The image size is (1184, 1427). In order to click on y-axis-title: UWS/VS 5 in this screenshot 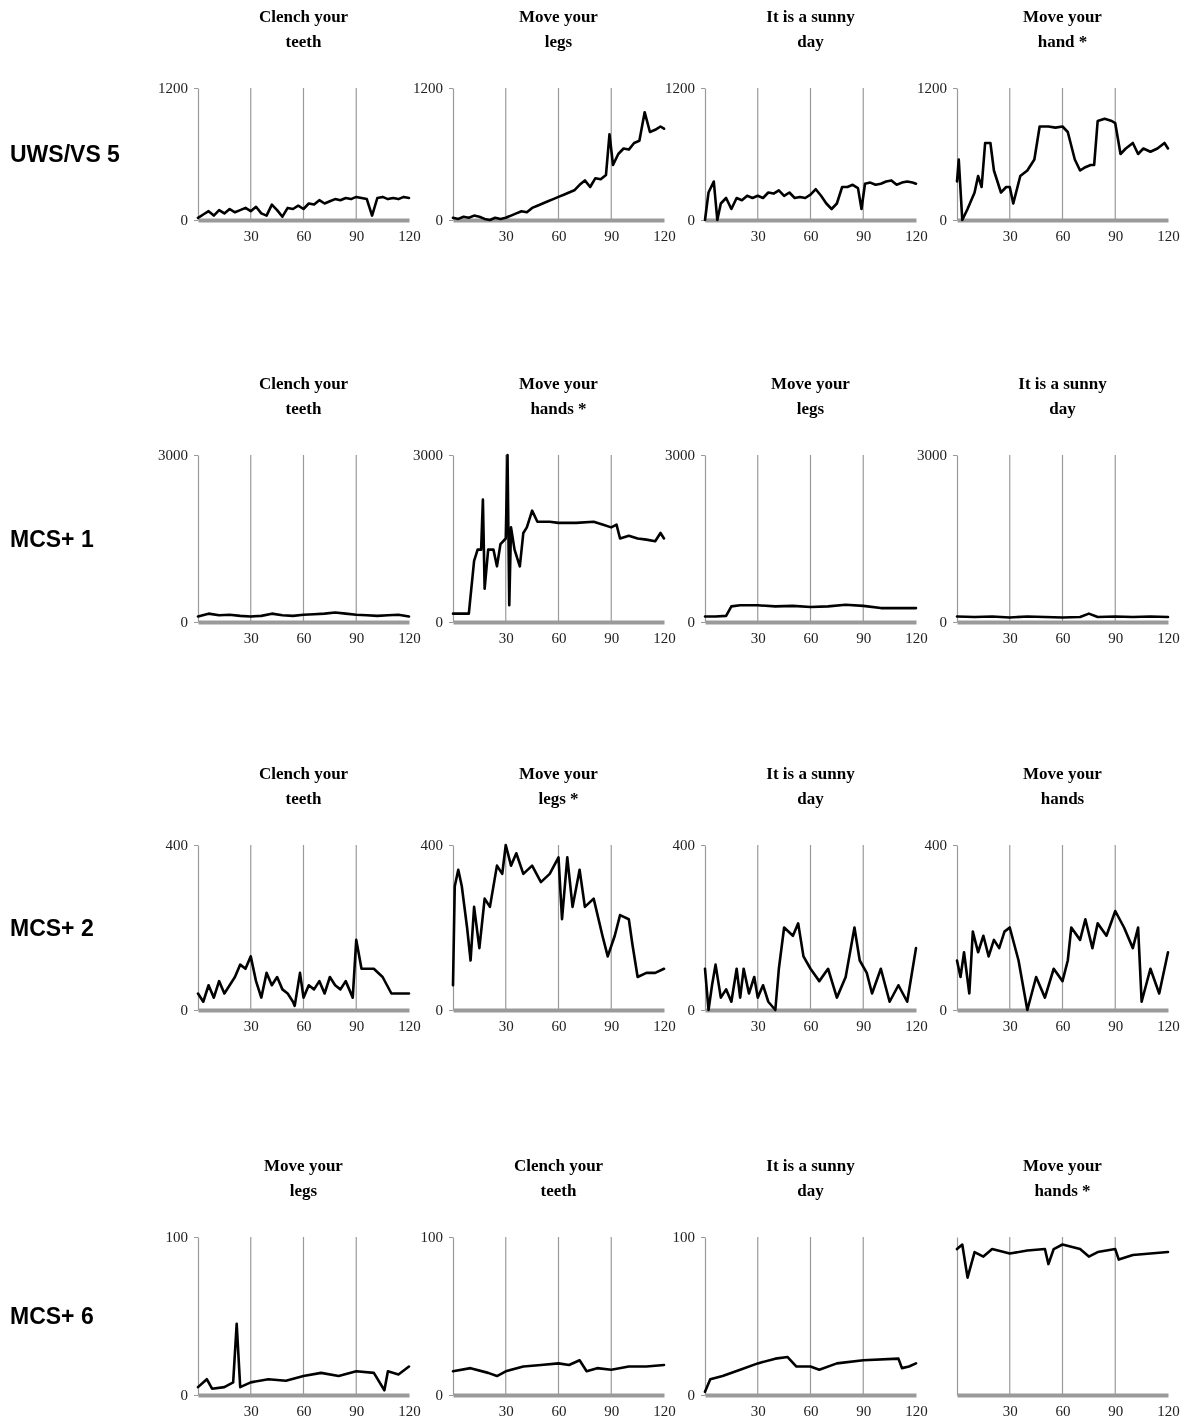, I will do `click(65, 154)`.